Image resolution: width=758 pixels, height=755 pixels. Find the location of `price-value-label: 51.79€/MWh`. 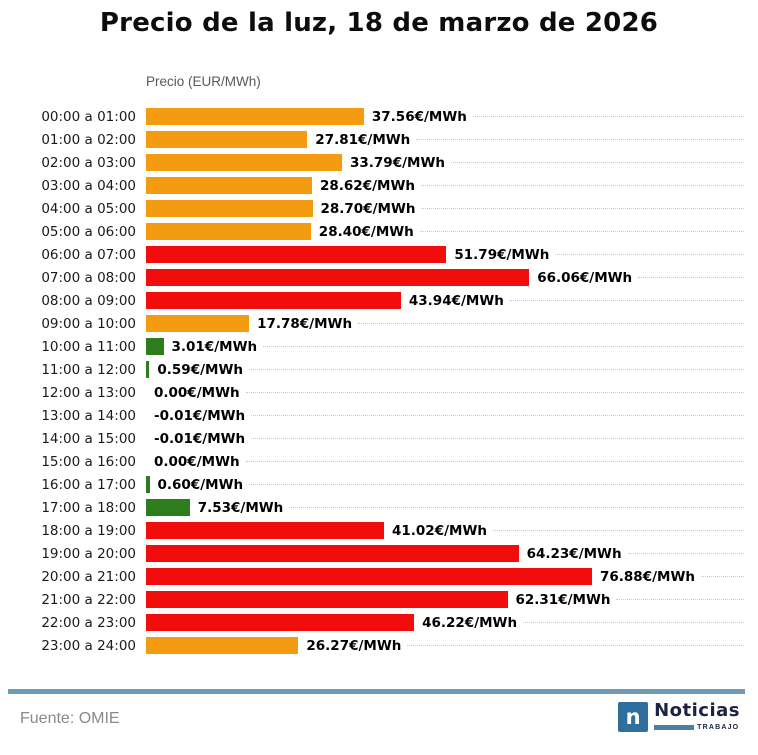

price-value-label: 51.79€/MWh is located at coordinates (502, 254).